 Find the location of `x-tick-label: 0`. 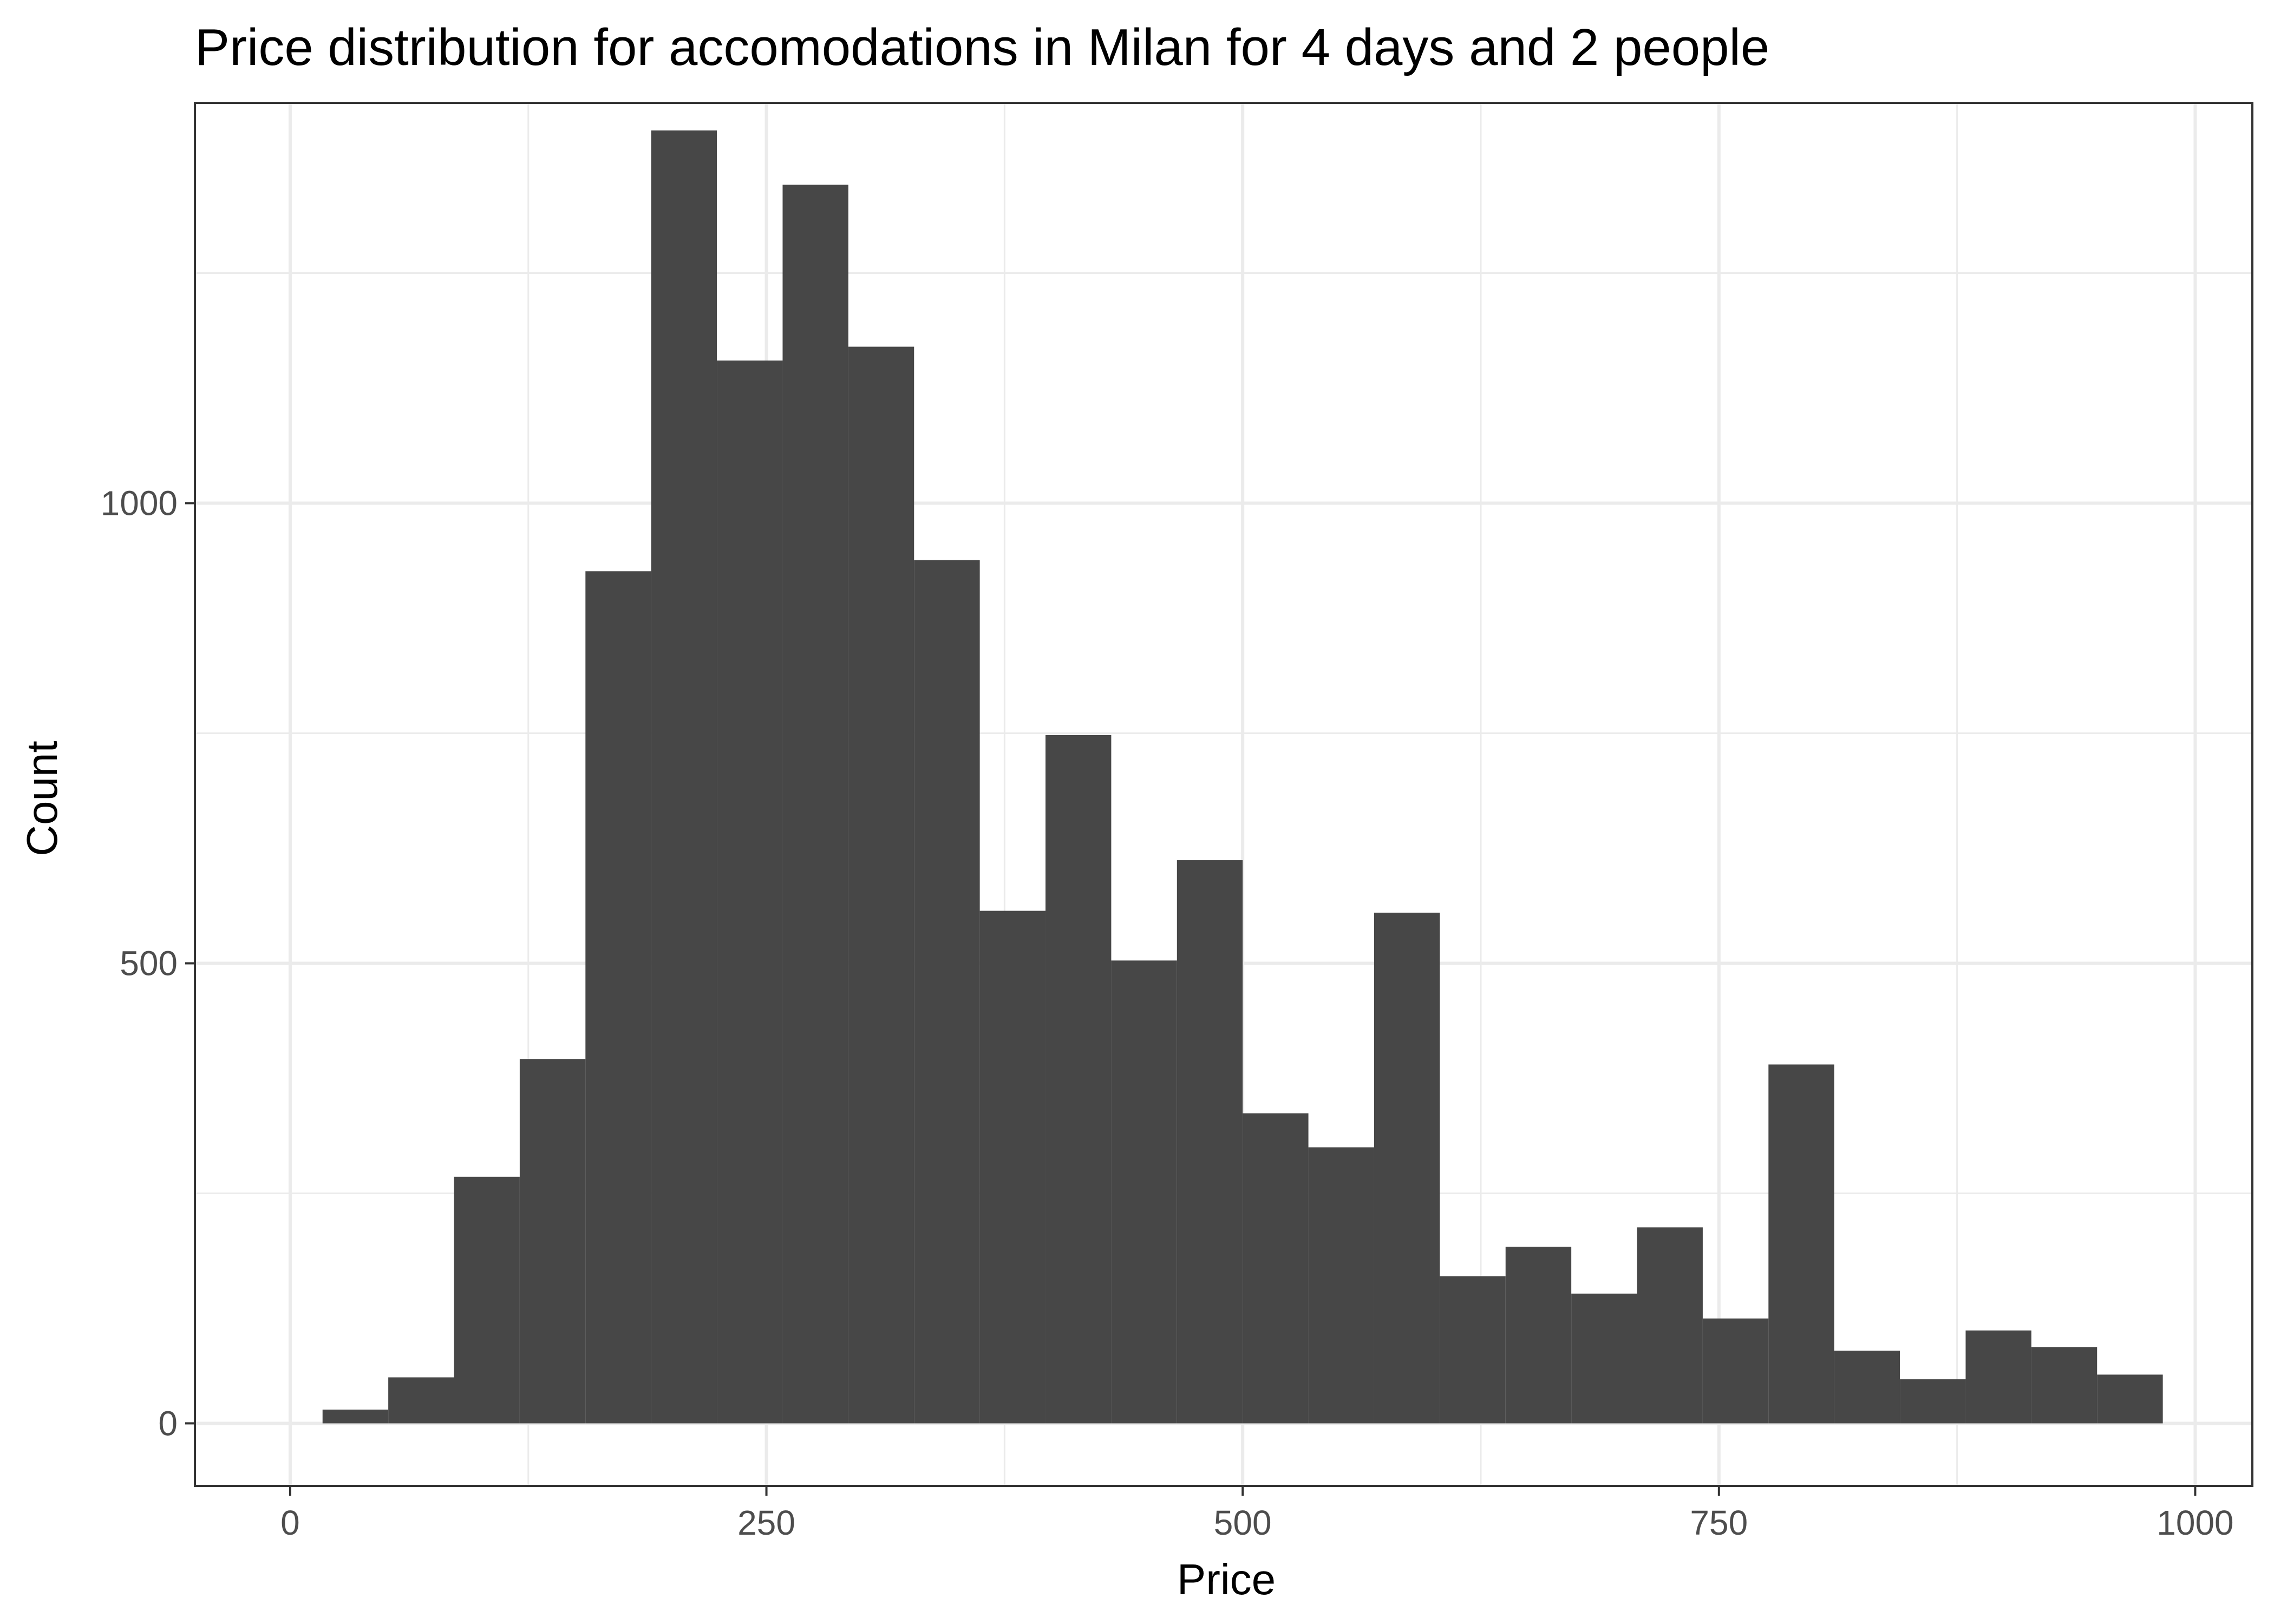

x-tick-label: 0 is located at coordinates (290, 1522).